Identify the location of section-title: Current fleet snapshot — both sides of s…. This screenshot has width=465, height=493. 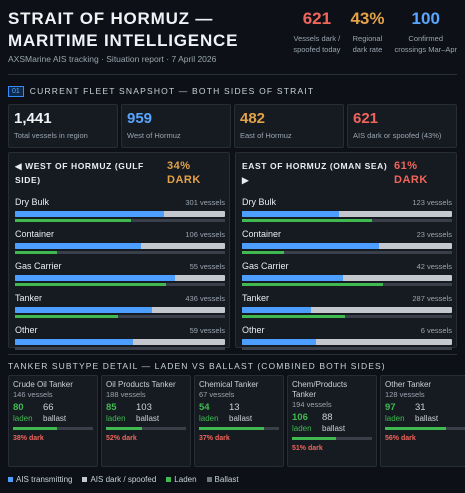
(172, 91).